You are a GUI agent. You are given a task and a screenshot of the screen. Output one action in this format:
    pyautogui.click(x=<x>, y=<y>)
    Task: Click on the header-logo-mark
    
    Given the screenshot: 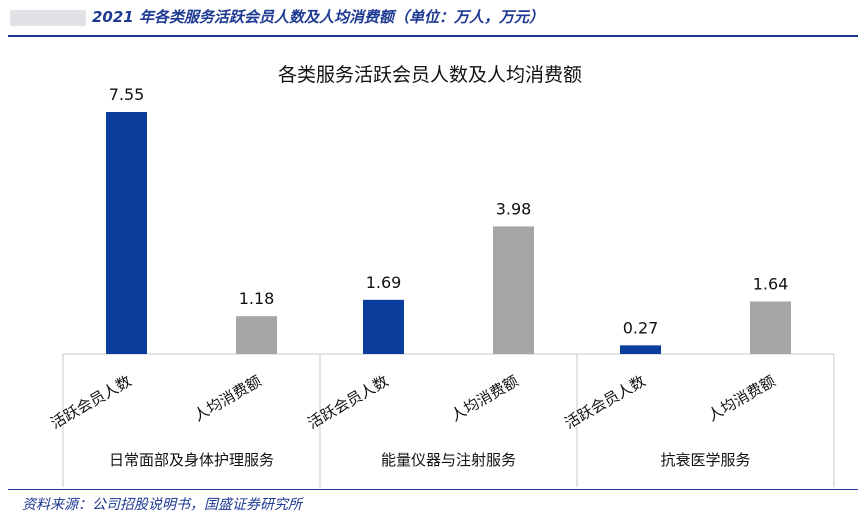 What is the action you would take?
    pyautogui.click(x=48, y=18)
    